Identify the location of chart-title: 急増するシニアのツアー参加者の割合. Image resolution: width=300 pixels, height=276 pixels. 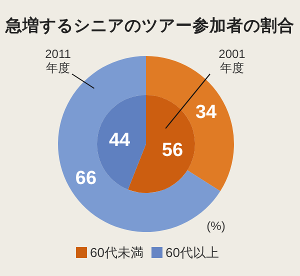
(149, 25).